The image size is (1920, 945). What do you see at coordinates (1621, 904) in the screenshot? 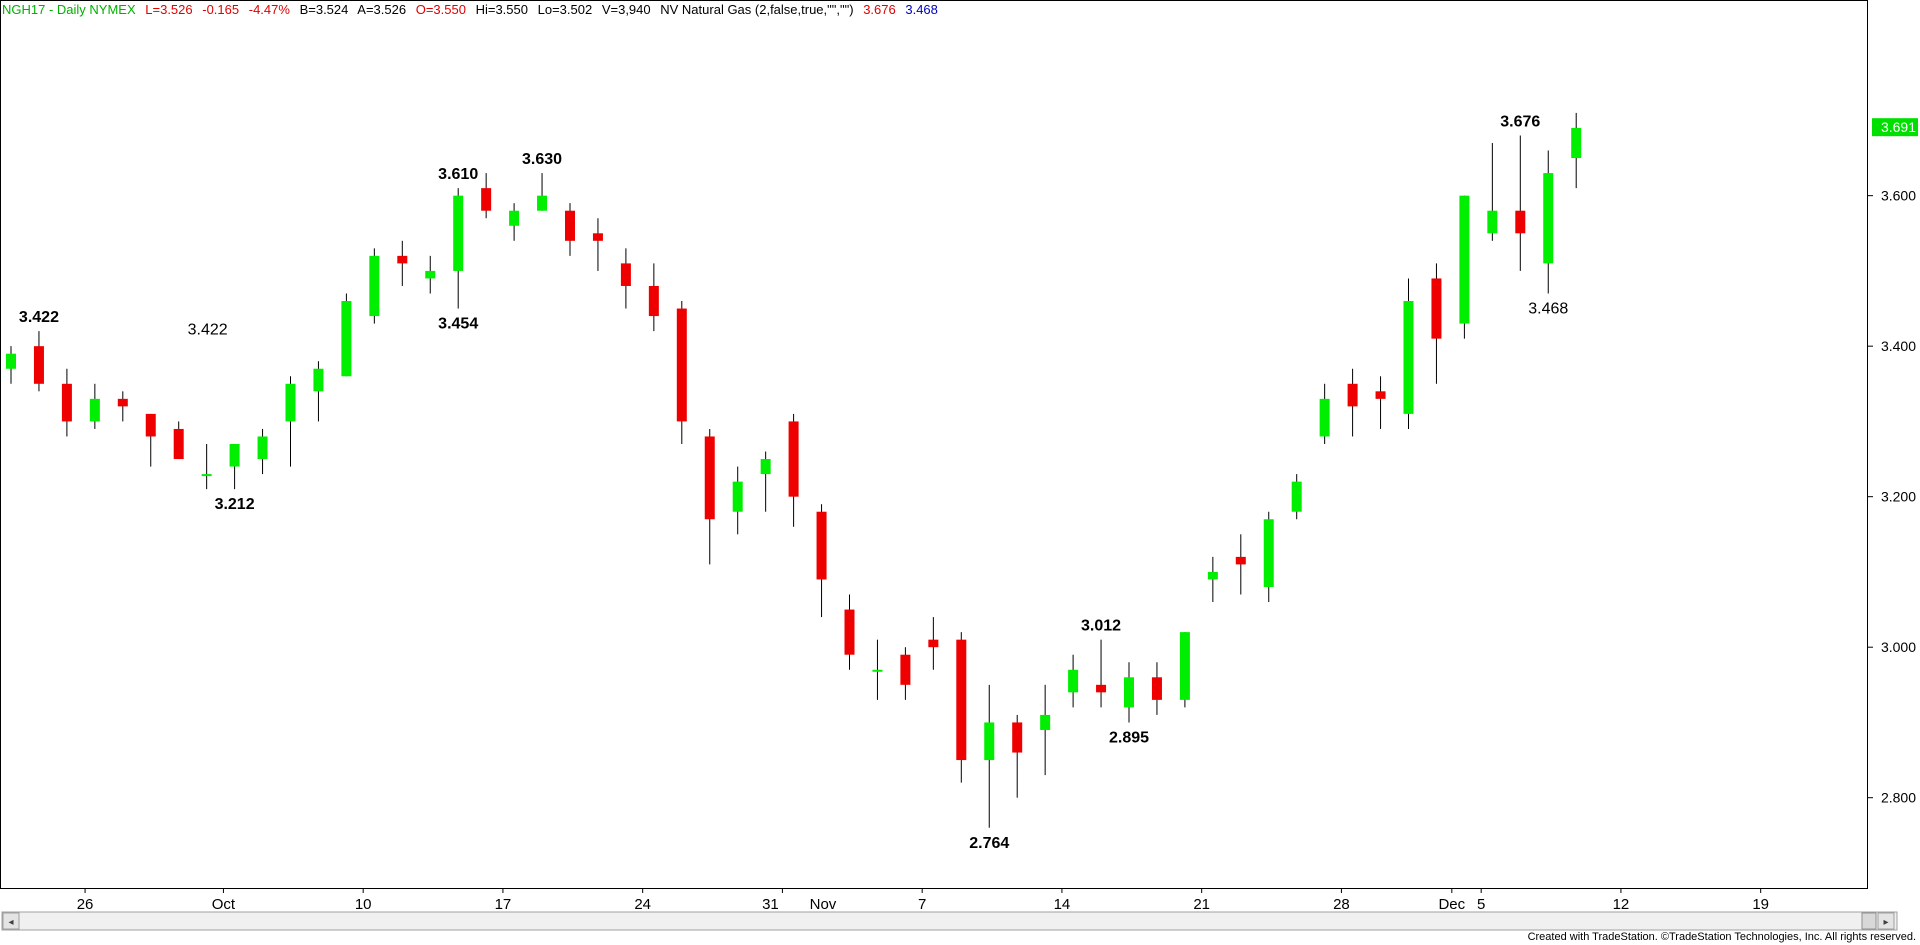
I see `x-tick-label: 12` at bounding box center [1621, 904].